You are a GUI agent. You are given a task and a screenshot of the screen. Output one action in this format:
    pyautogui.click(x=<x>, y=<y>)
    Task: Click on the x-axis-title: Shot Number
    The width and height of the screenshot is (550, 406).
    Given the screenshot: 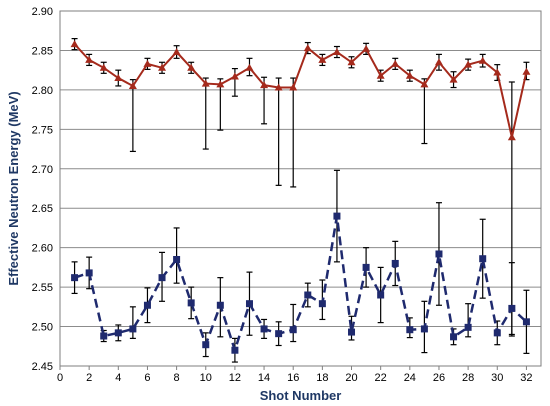 What is the action you would take?
    pyautogui.click(x=301, y=395)
    